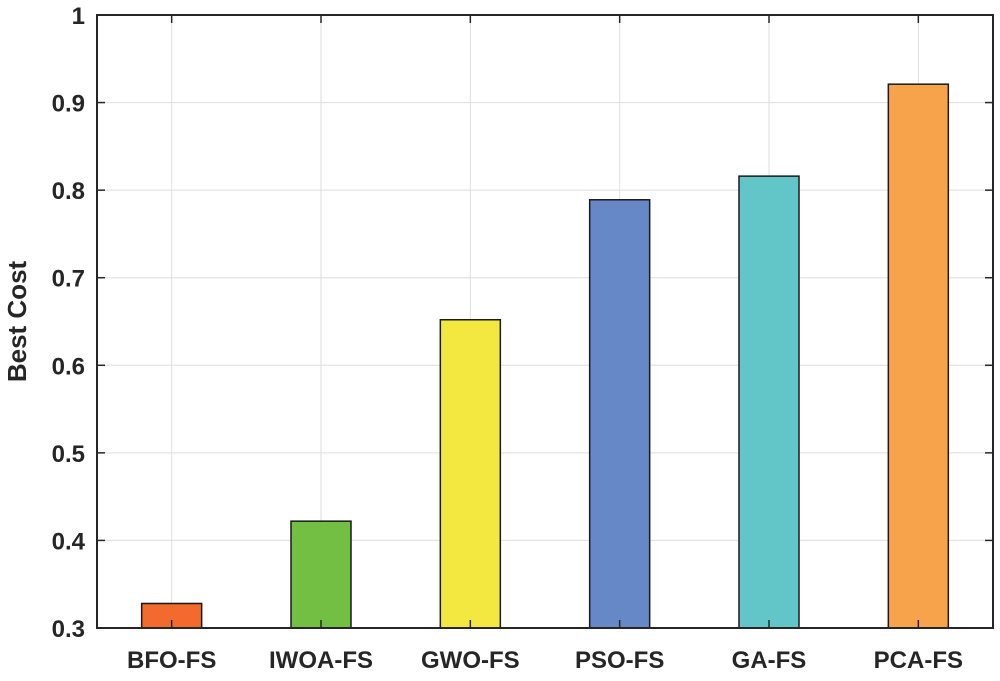  I want to click on bar-pso-fs, so click(619, 414).